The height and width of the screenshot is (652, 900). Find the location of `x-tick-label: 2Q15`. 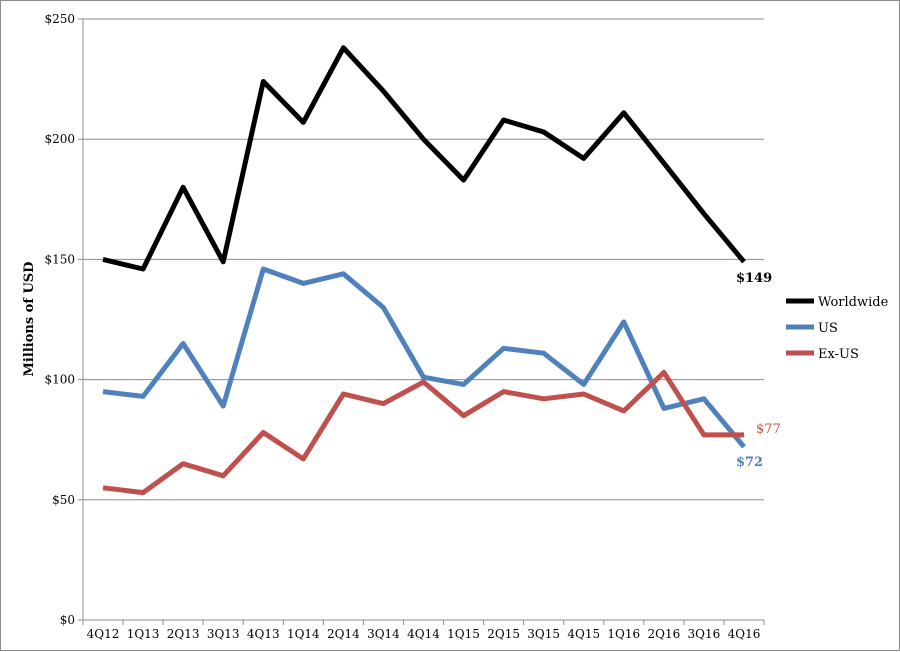

x-tick-label: 2Q15 is located at coordinates (503, 634).